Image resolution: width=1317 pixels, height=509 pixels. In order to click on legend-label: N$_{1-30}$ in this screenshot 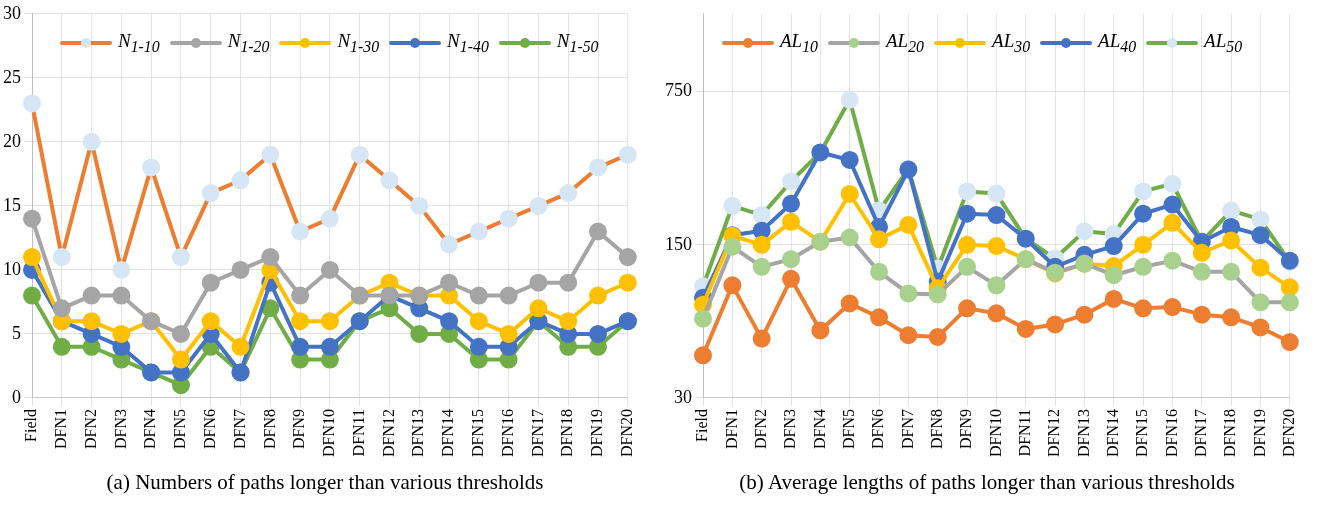, I will do `click(358, 43)`.